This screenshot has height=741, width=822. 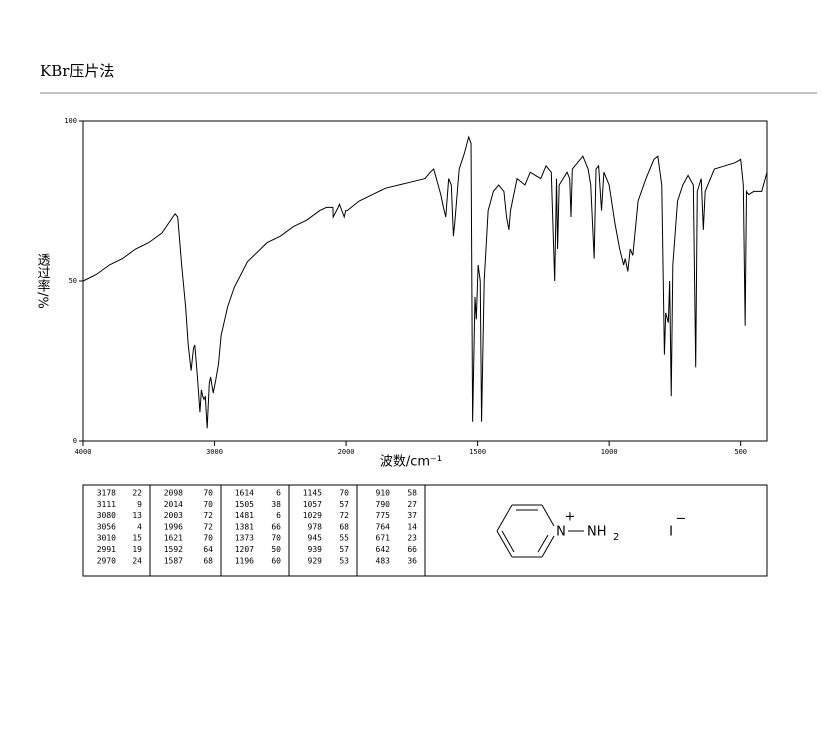 What do you see at coordinates (173, 526) in the screenshot?
I see `peak-wavenumber: 1996` at bounding box center [173, 526].